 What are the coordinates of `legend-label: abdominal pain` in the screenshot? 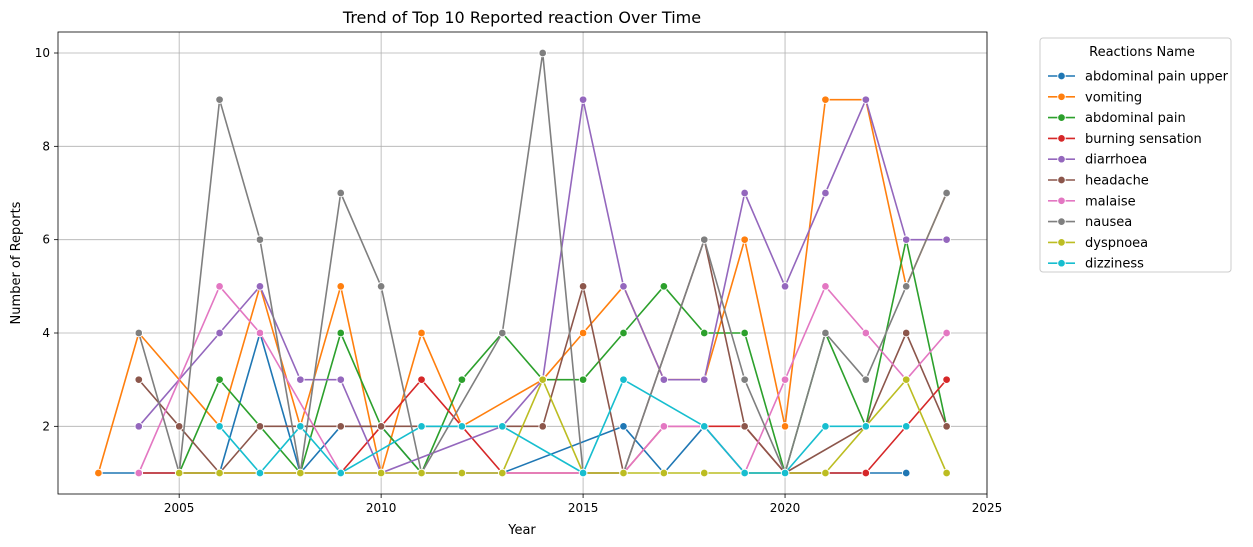 It's located at (1135, 118).